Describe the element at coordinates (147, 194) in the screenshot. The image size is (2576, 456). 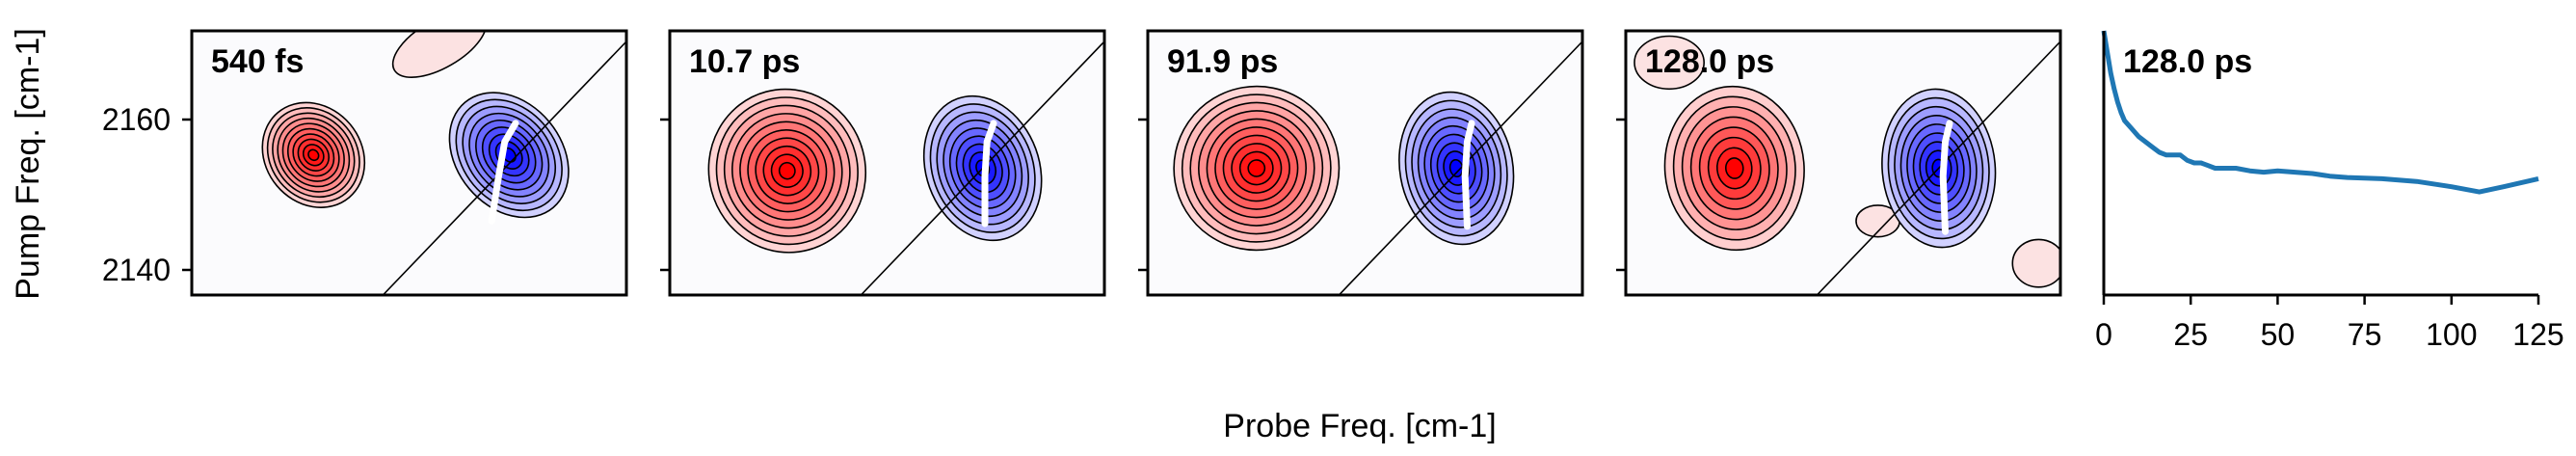
I see `panel-1-y-axis: 2160 2140` at that location.